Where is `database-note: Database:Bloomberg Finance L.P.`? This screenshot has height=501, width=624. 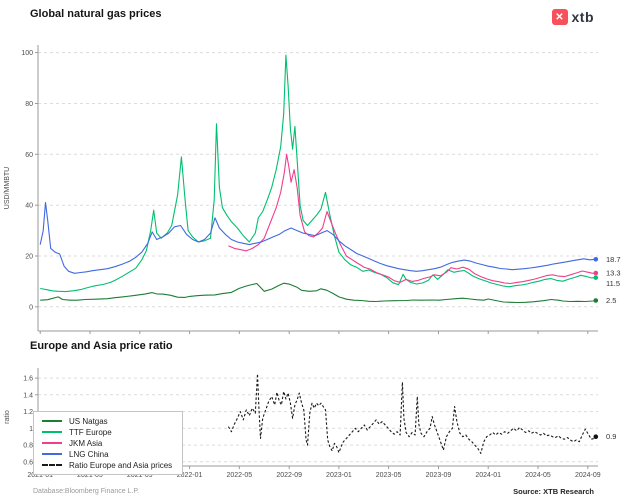 database-note: Database:Bloomberg Finance L.P. is located at coordinates (86, 491).